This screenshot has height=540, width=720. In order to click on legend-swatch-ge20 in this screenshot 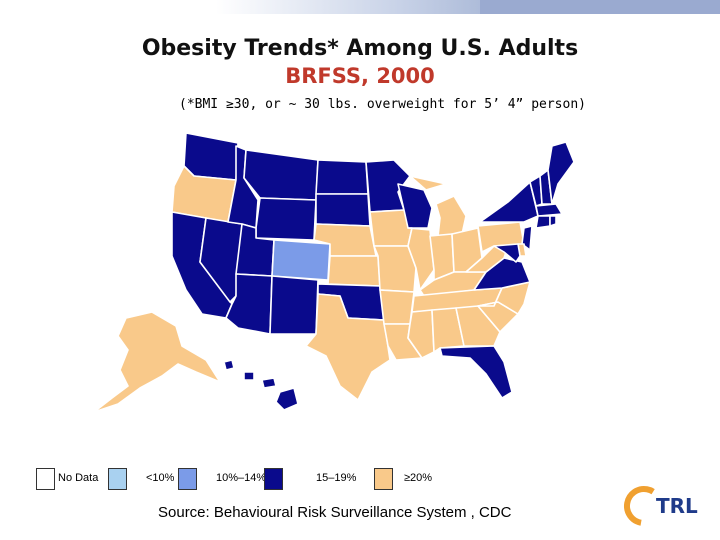, I will do `click(383, 479)`.